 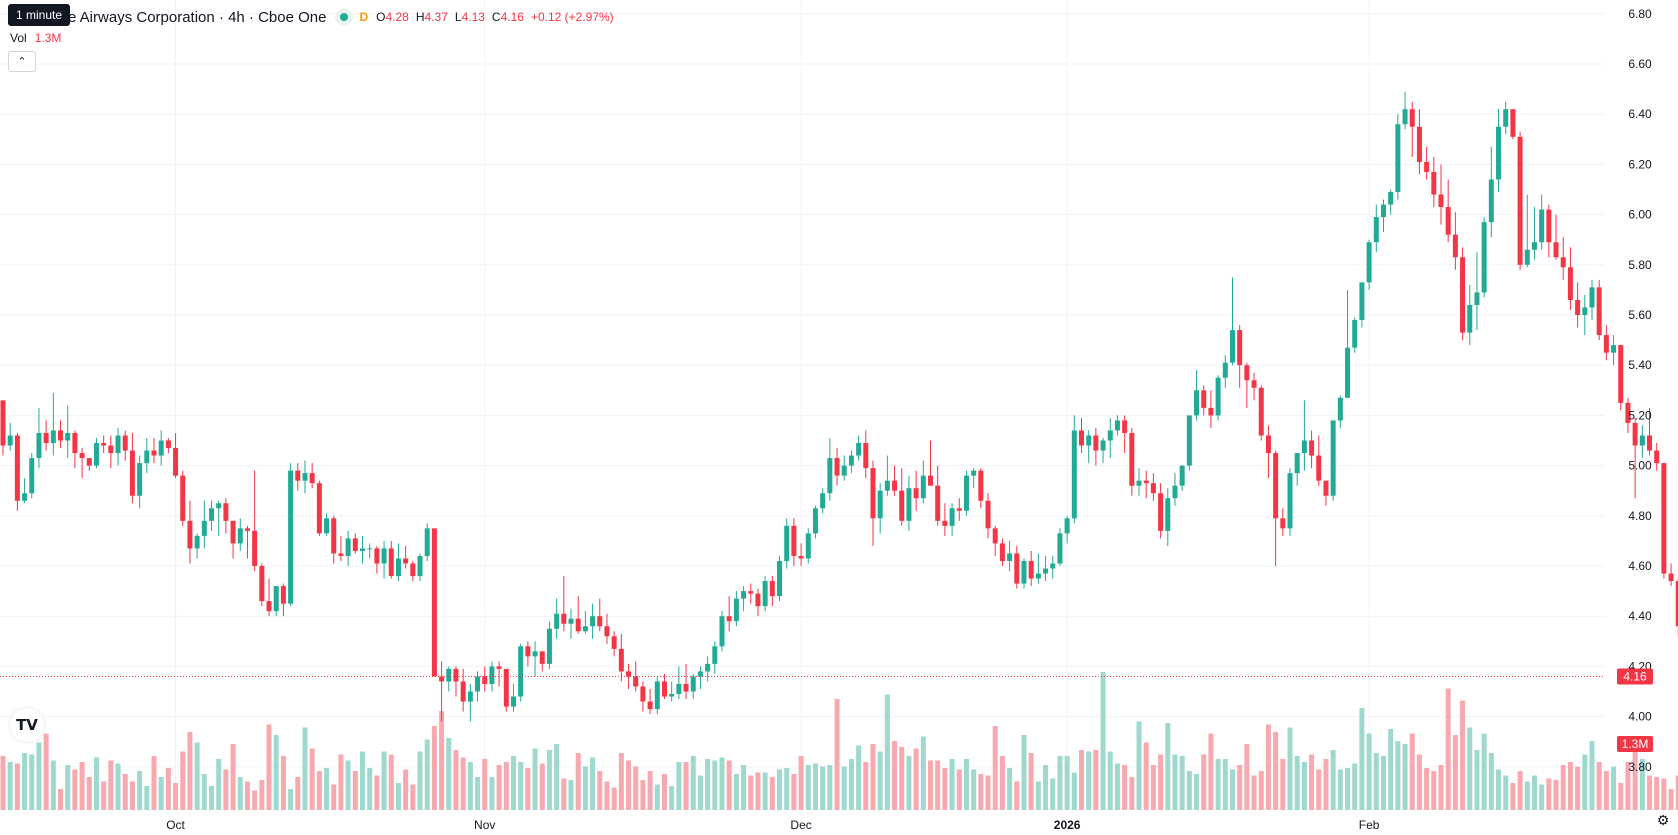 What do you see at coordinates (364, 17) in the screenshot?
I see `data-delay-badge: D` at bounding box center [364, 17].